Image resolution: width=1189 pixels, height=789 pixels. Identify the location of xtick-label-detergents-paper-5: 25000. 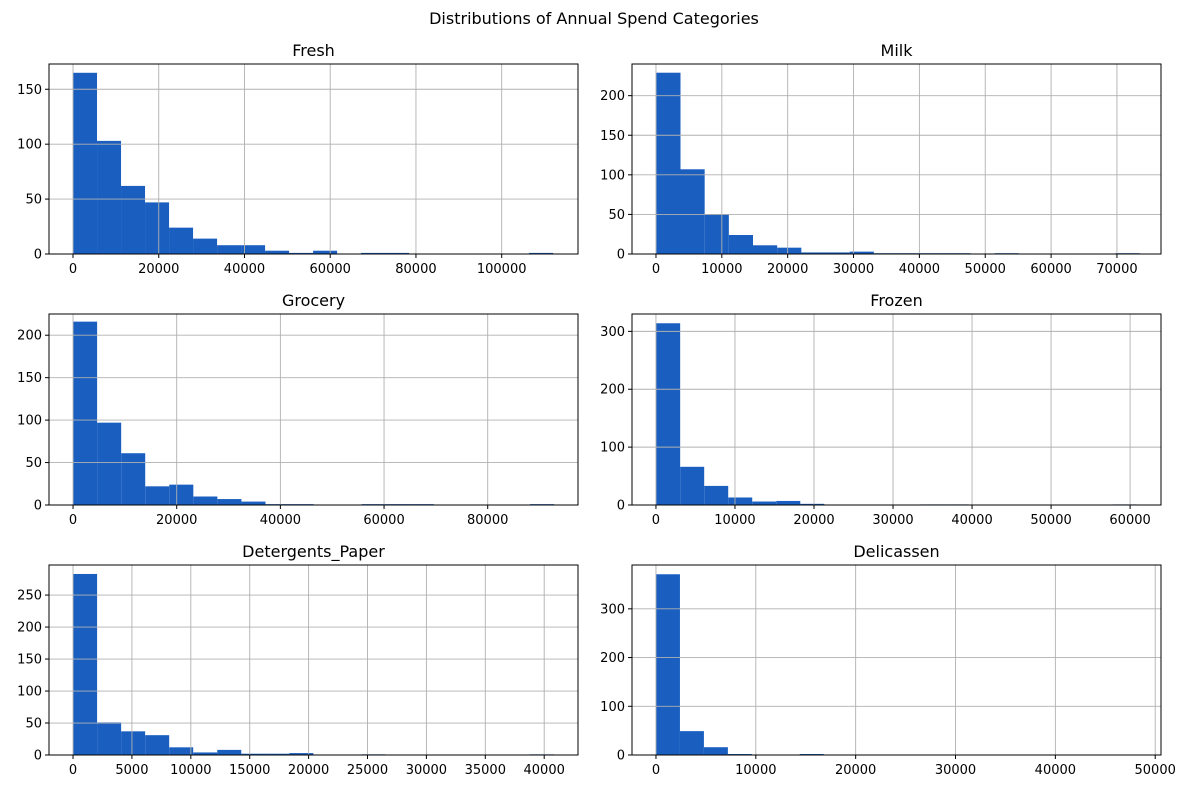
(367, 770).